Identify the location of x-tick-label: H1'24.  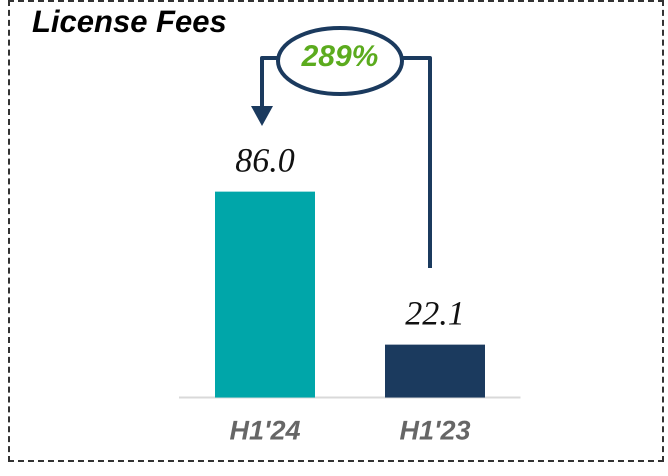
(265, 430).